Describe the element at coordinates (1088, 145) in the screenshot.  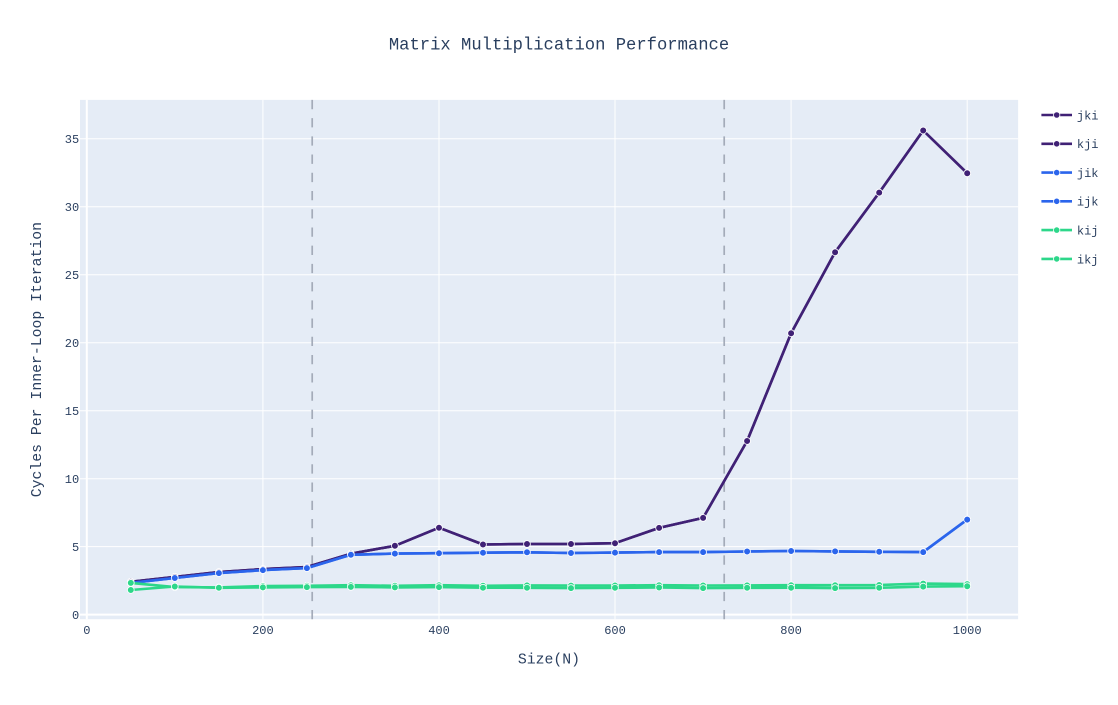
I see `svg-text: kji` at that location.